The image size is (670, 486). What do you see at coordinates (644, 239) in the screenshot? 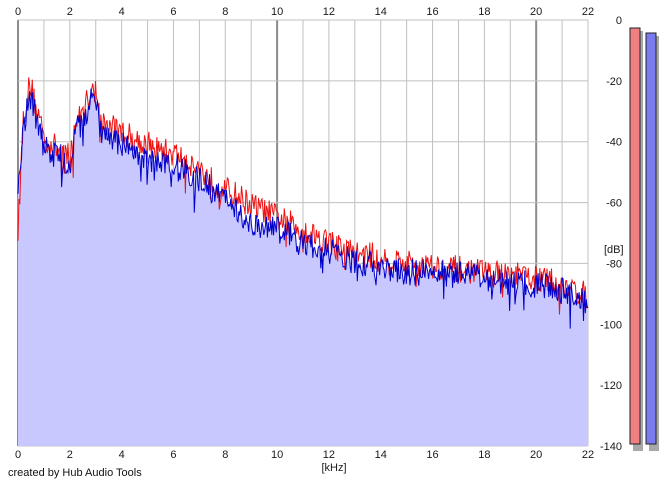
I see `level-meters` at bounding box center [644, 239].